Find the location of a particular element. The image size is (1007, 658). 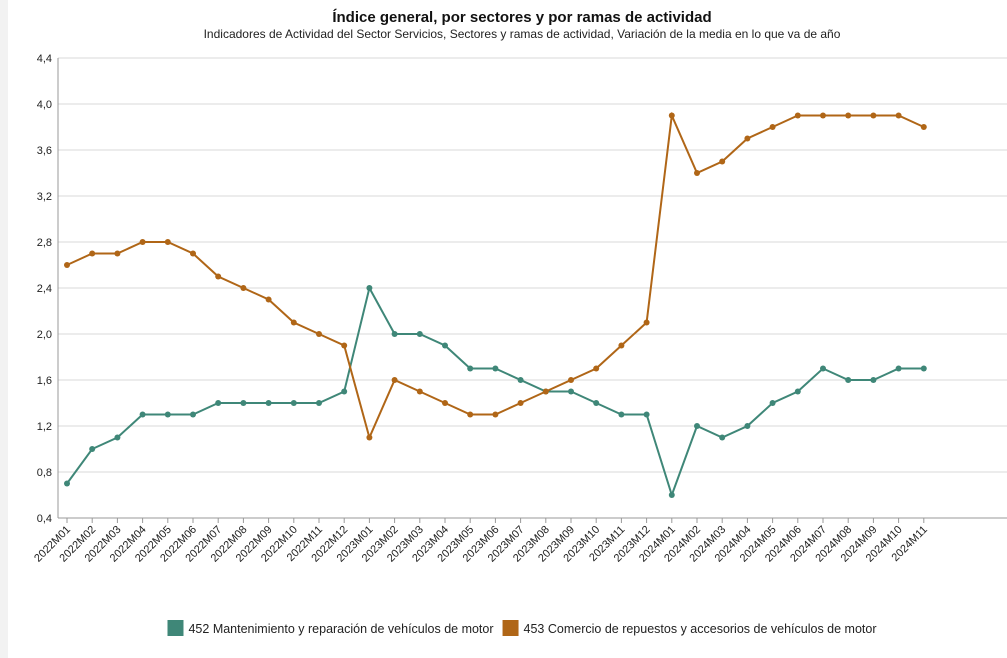

y-tick-label: 1,2 is located at coordinates (44, 427).